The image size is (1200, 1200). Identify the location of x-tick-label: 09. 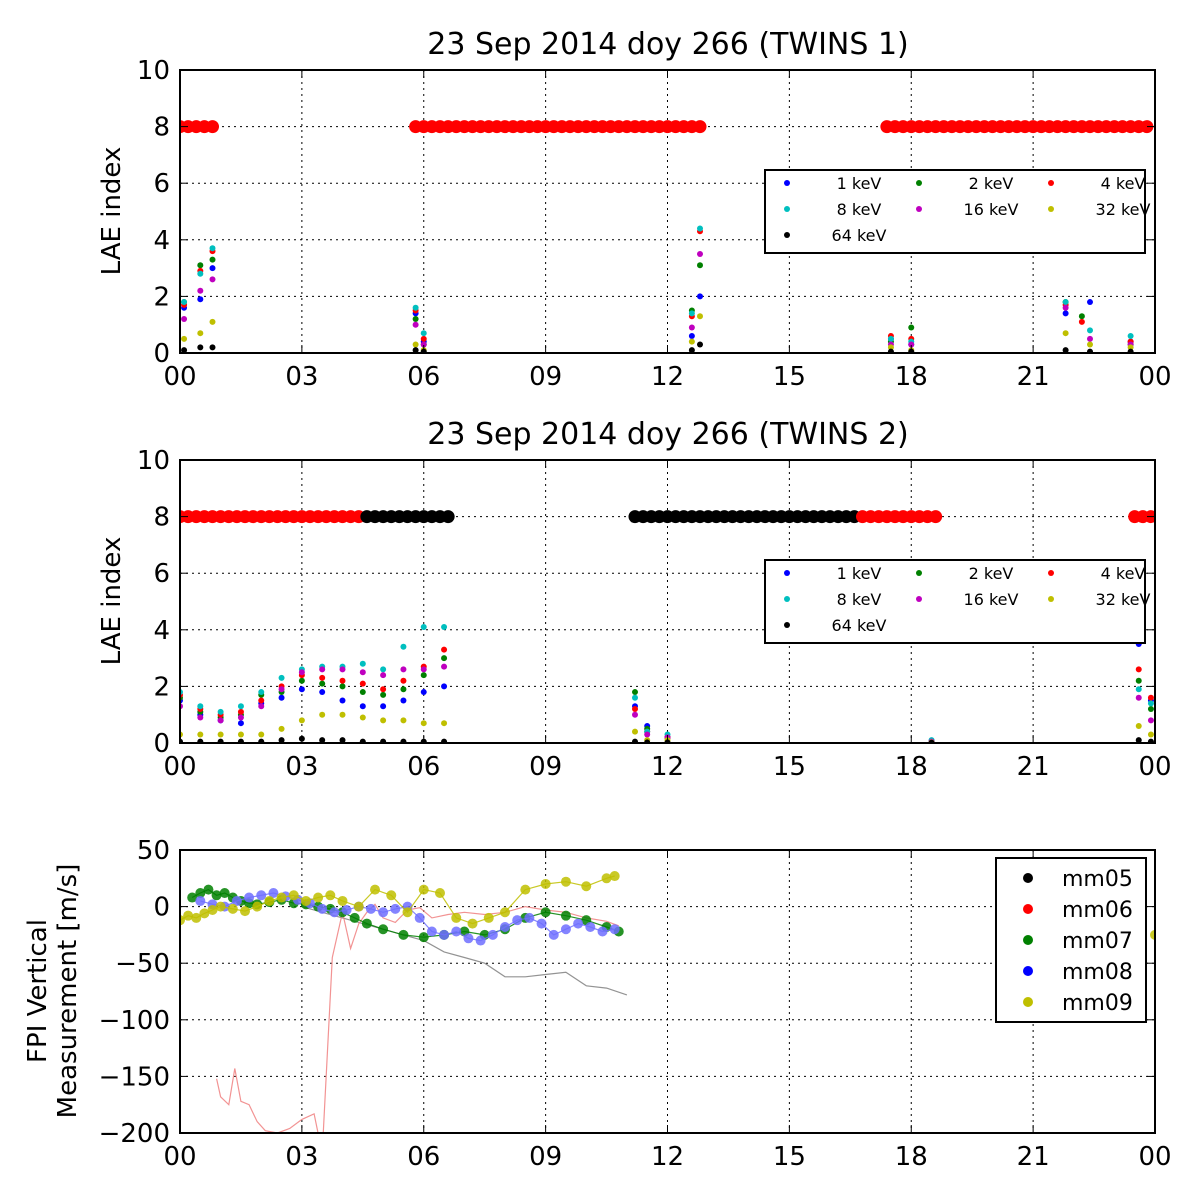
(545, 1157).